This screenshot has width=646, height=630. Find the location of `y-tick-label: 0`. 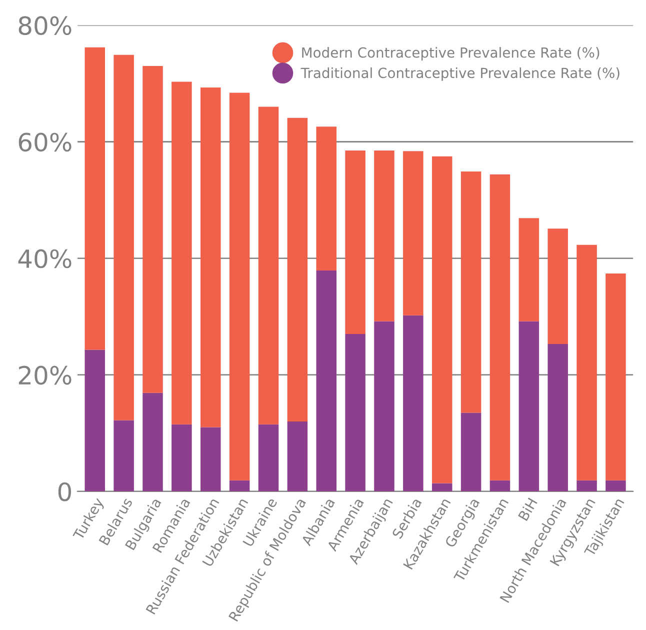

y-tick-label: 0 is located at coordinates (64, 492).